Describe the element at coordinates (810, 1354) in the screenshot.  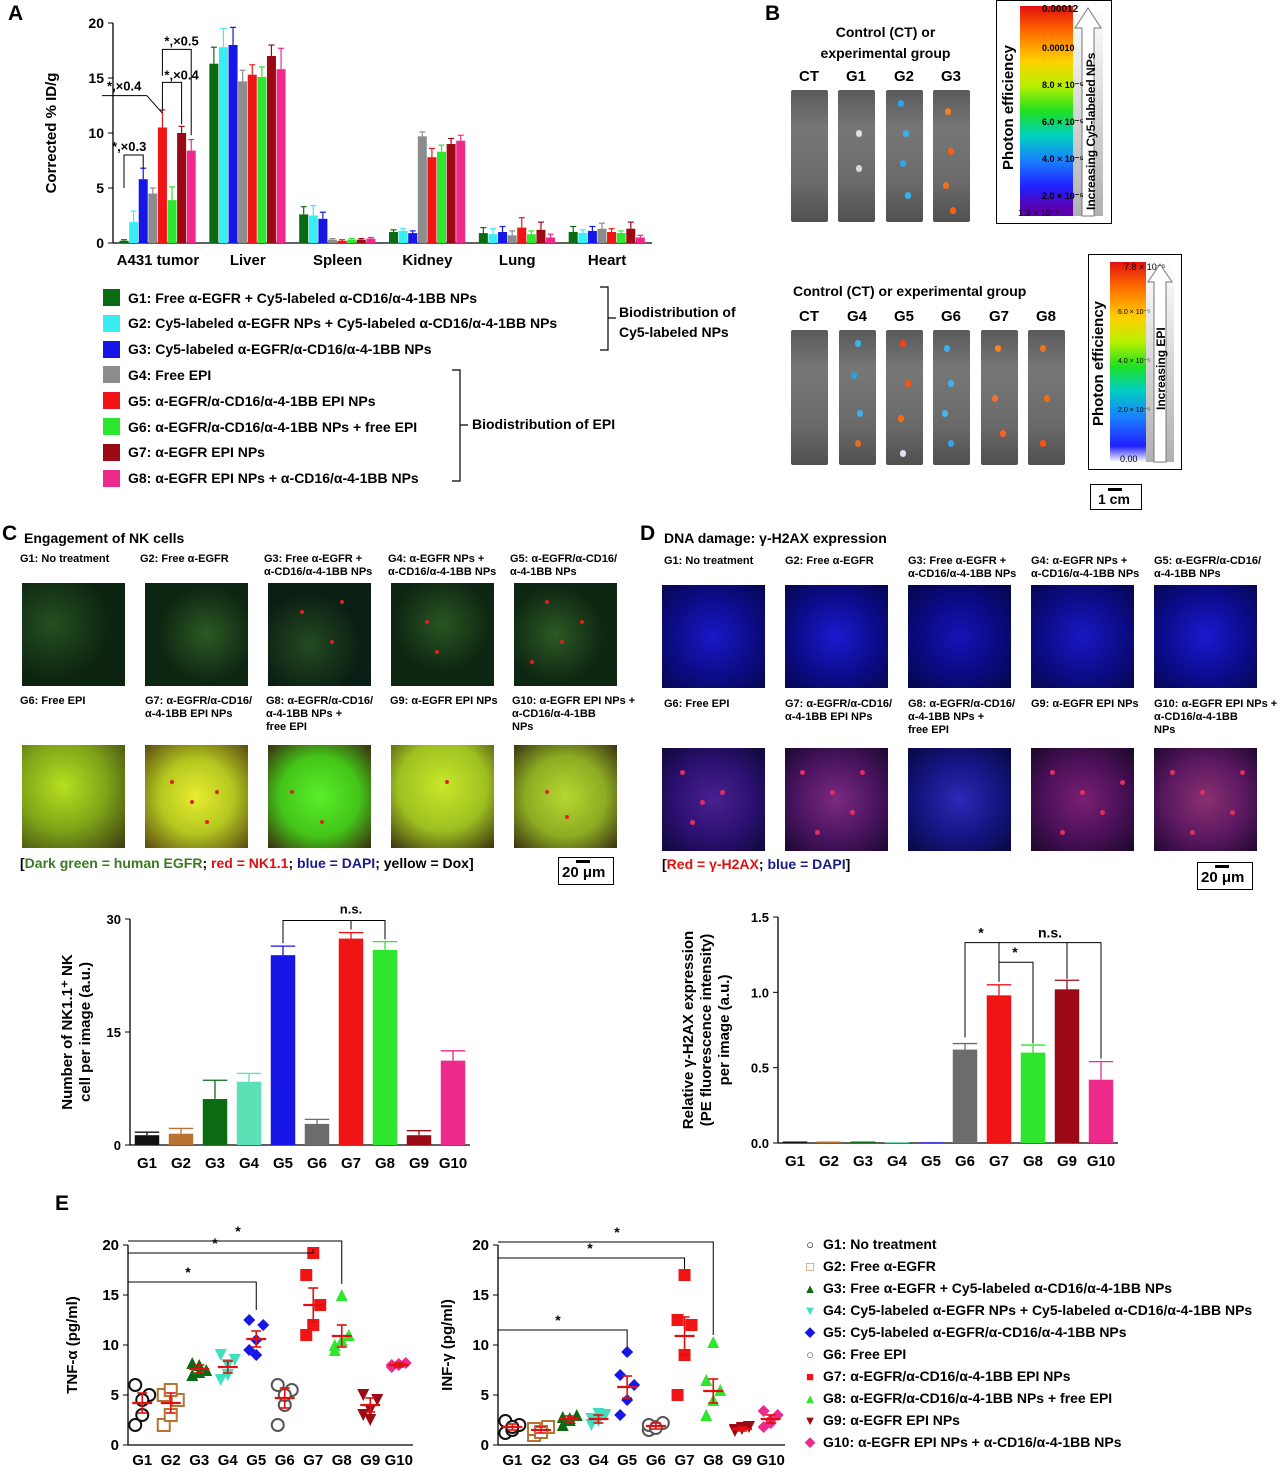
I see `legend-marker-icon: ○` at that location.